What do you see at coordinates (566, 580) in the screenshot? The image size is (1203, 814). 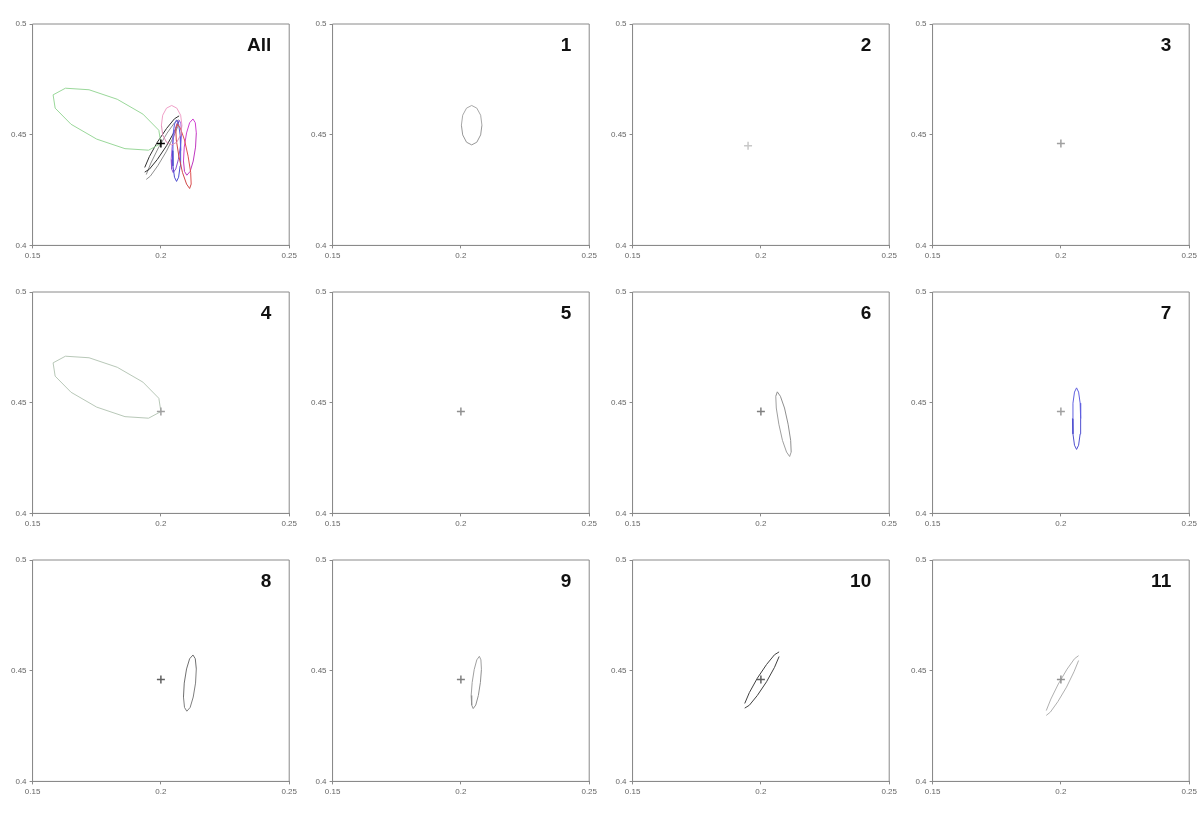 I see `annotation: 9` at bounding box center [566, 580].